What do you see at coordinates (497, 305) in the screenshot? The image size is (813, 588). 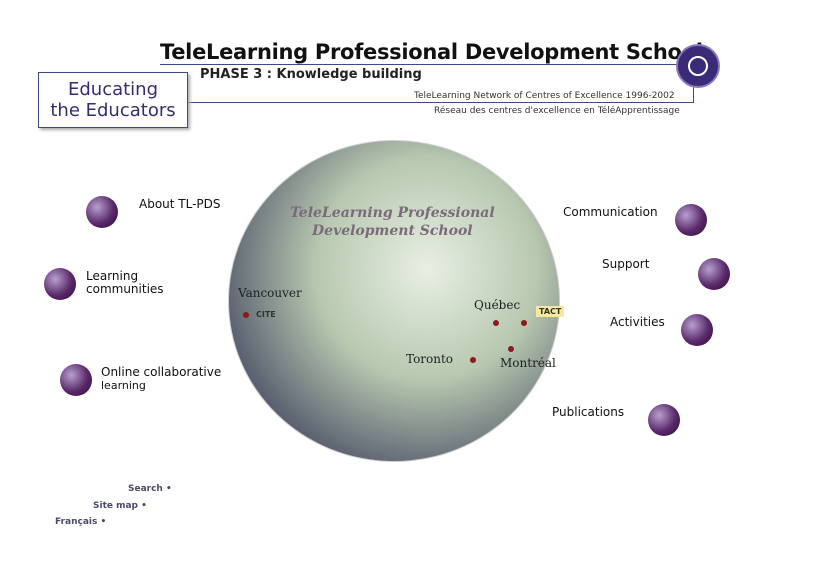 I see `city-quebec: Québec` at bounding box center [497, 305].